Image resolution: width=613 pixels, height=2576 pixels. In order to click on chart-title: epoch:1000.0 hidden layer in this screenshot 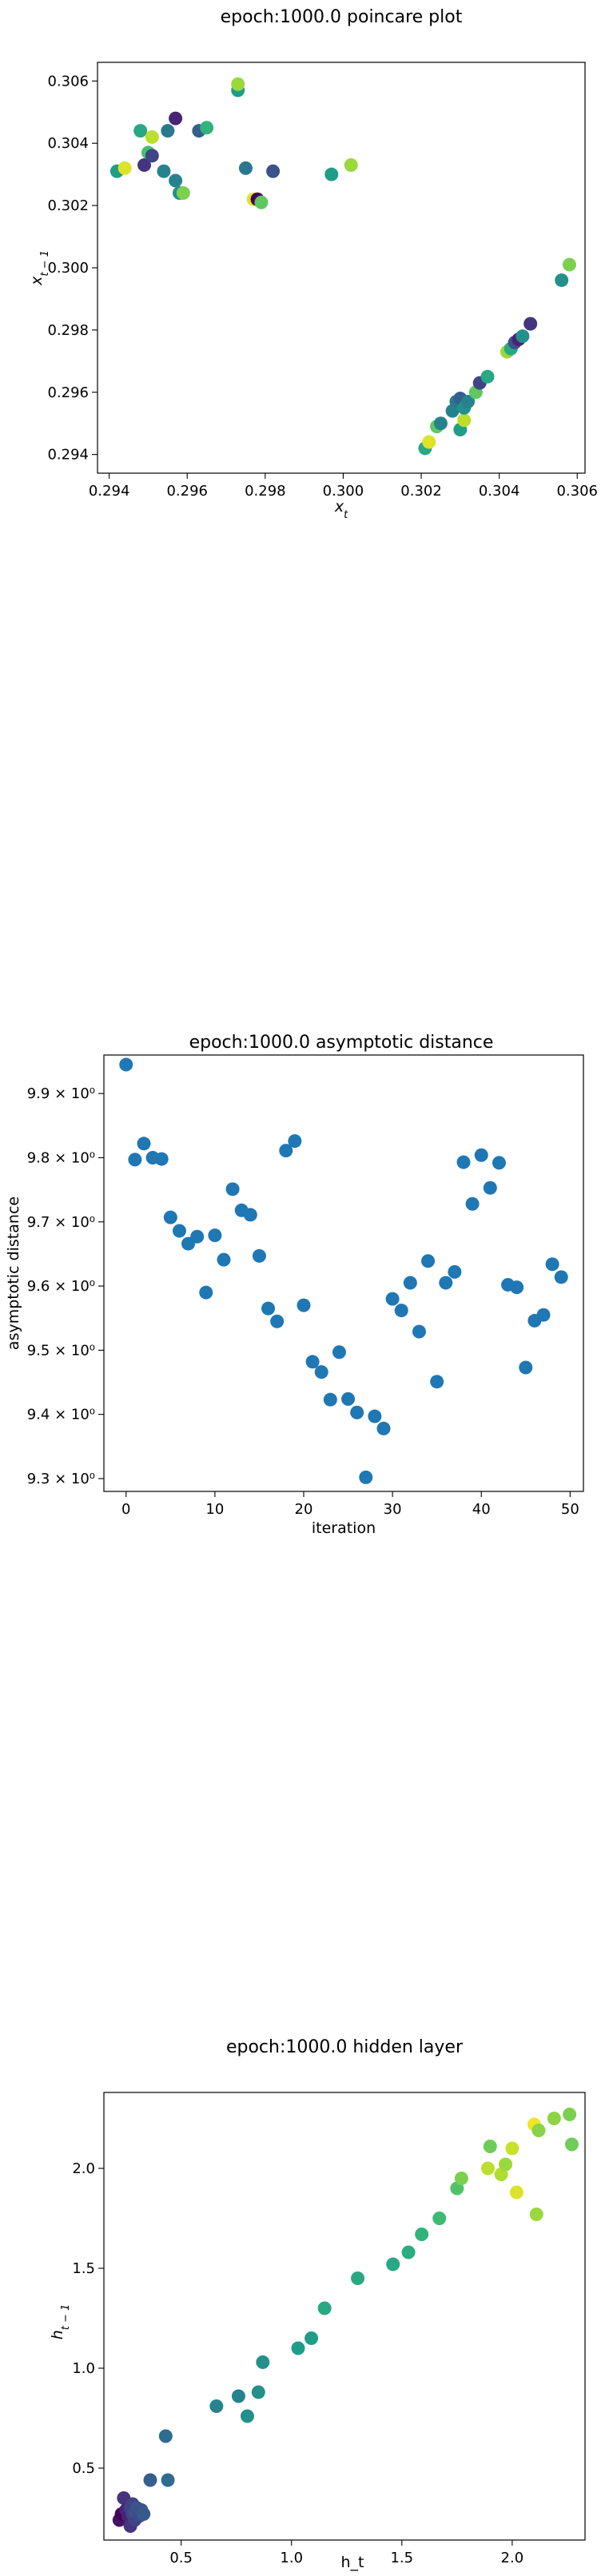, I will do `click(345, 2047)`.